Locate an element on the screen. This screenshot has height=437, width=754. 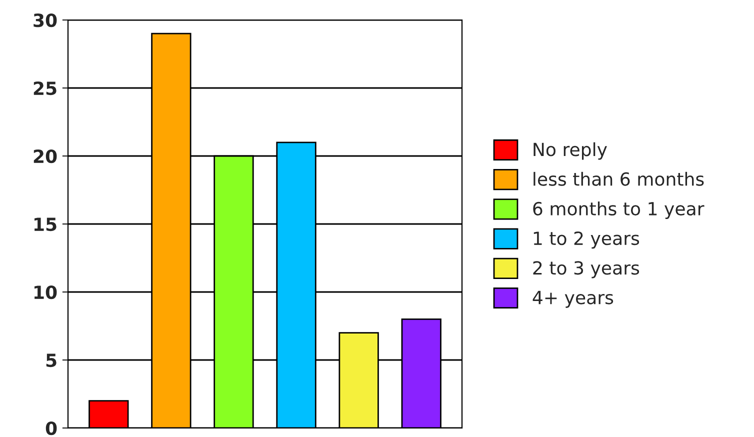
legend-label: 2 to 3 years is located at coordinates (586, 269).